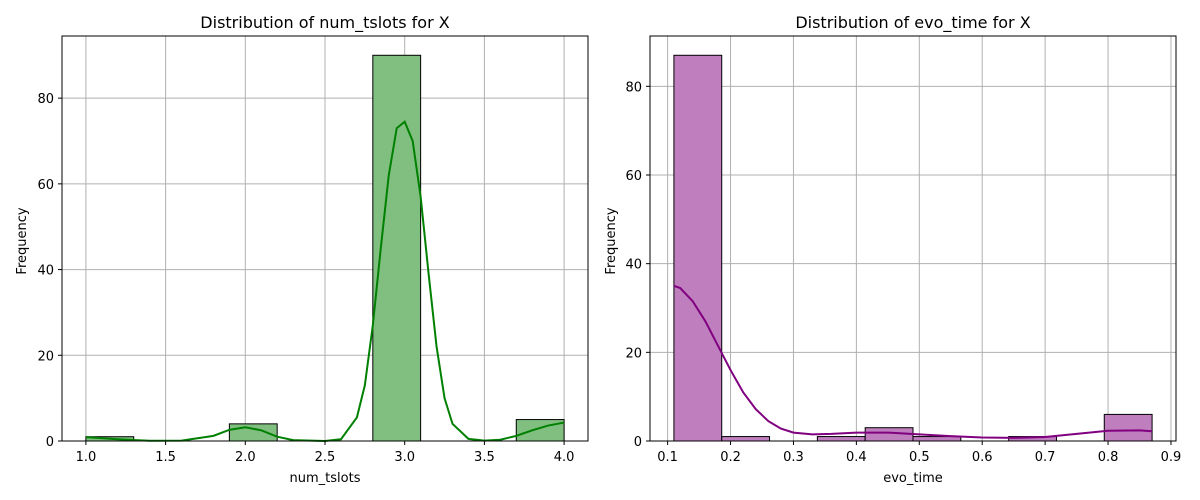  Describe the element at coordinates (245, 457) in the screenshot. I see `x-tick-label: 2.0` at that location.